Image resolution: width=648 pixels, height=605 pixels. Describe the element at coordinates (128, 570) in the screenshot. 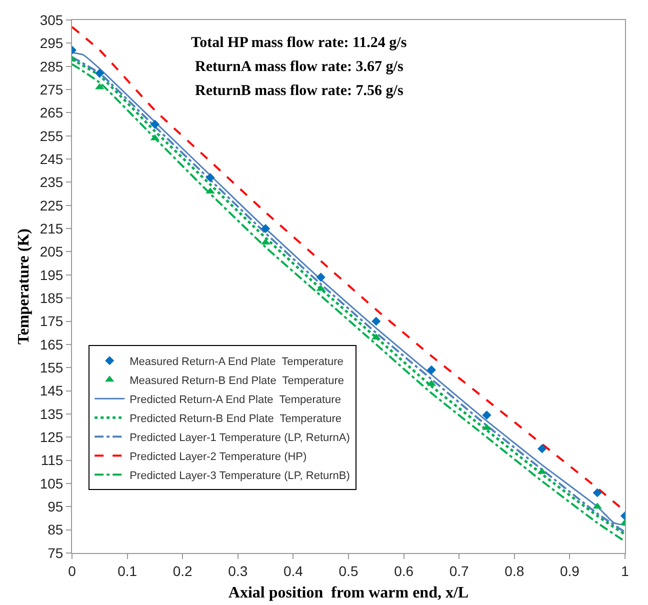

I see `x-tick-label: 0.1` at that location.